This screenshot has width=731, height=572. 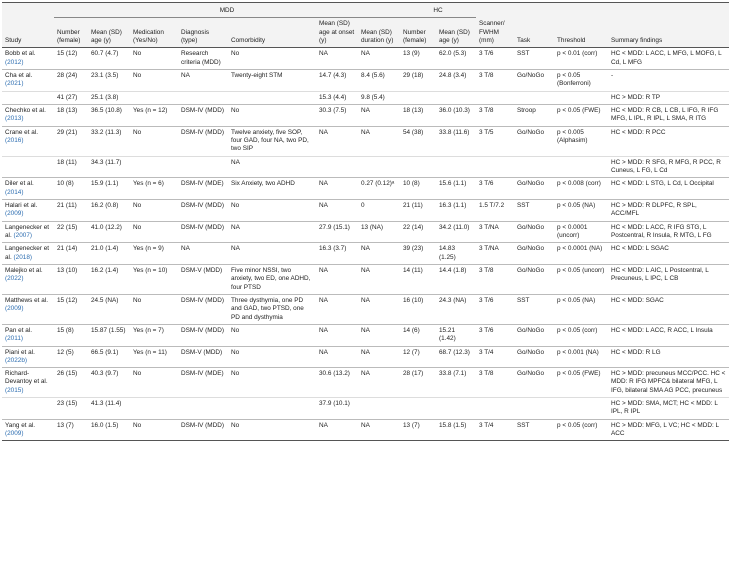 I want to click on study-cell: Yang et al. (2009), so click(x=28, y=429).